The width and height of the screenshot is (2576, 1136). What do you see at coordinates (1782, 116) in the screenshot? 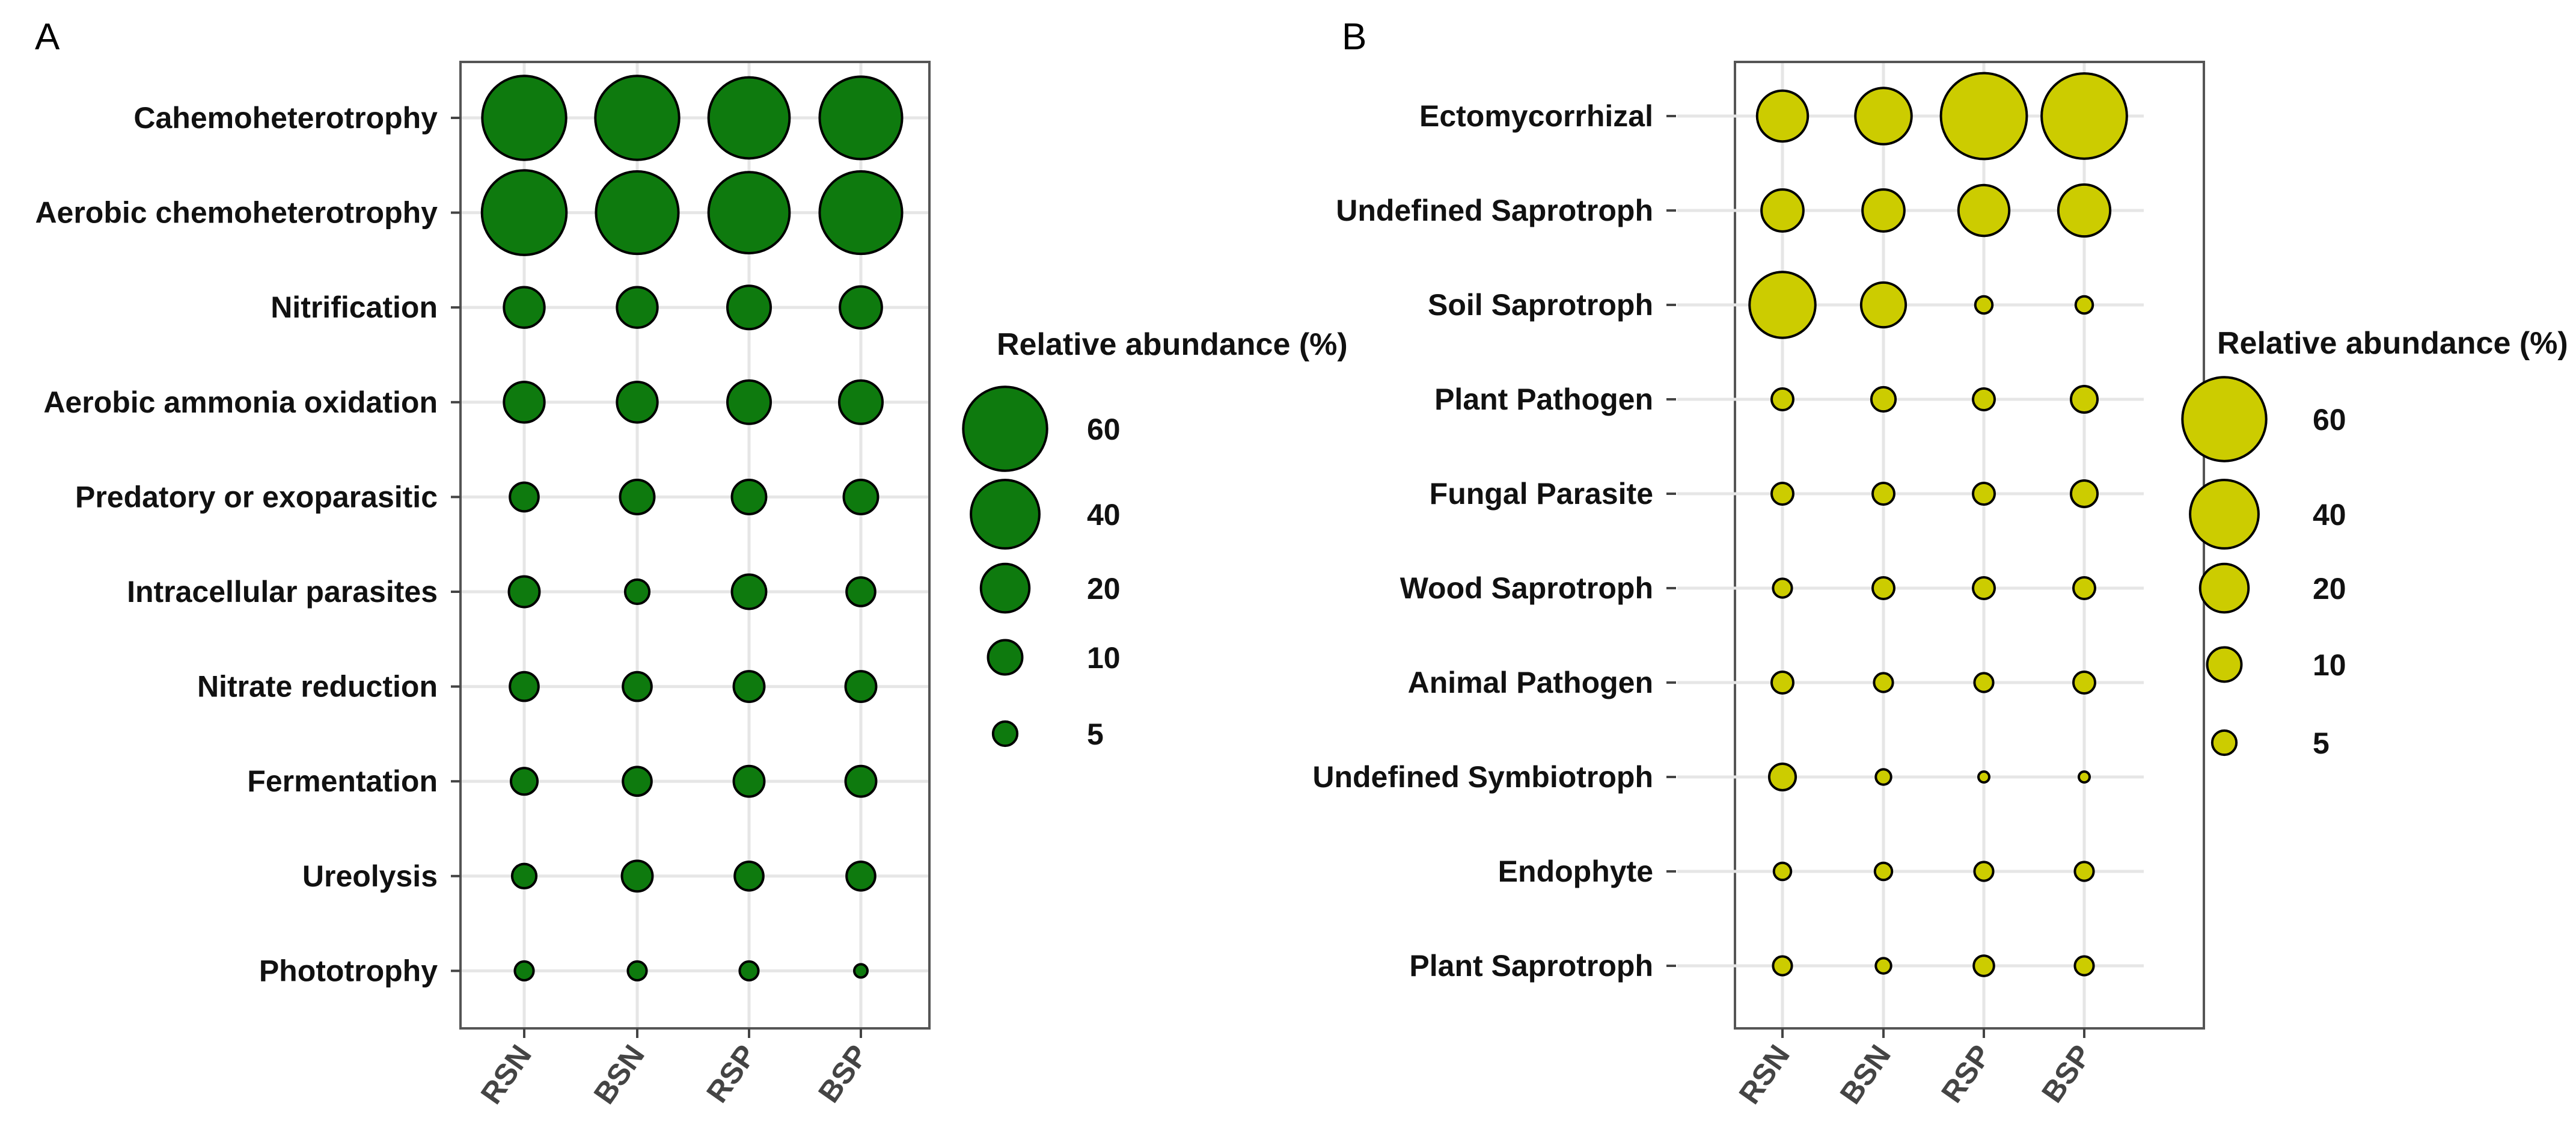
I see `bubble-ectomycorrhizal-rsn` at bounding box center [1782, 116].